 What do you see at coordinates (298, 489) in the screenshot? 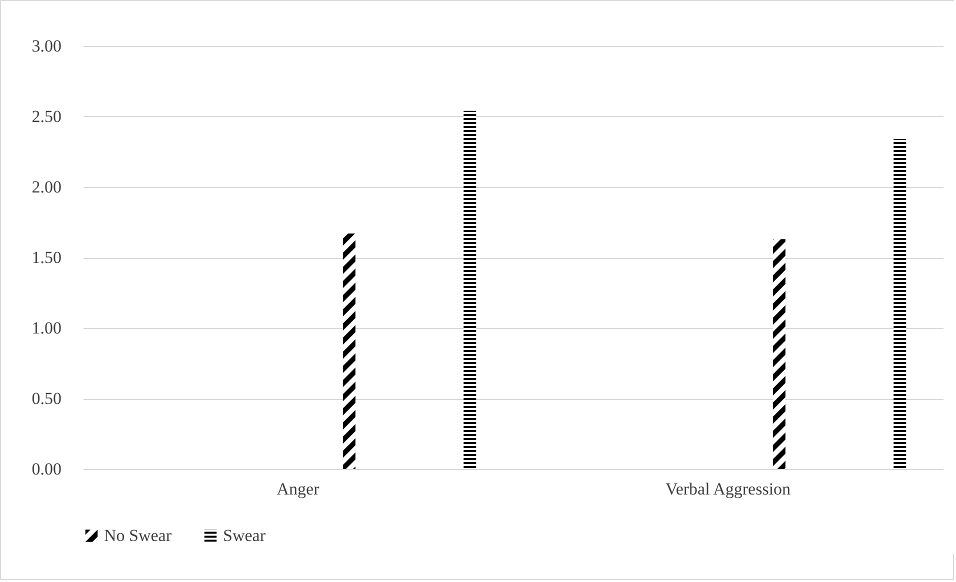
I see `x-tick-label: Anger` at bounding box center [298, 489].